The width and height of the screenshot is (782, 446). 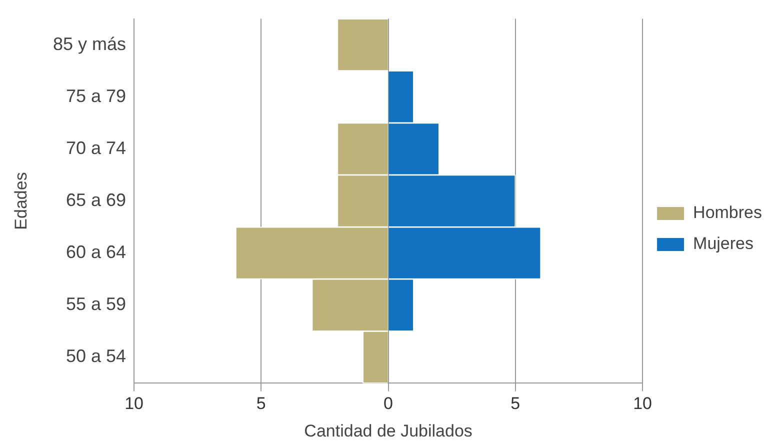 I want to click on y-tick-label: 75 a 79, so click(x=96, y=96).